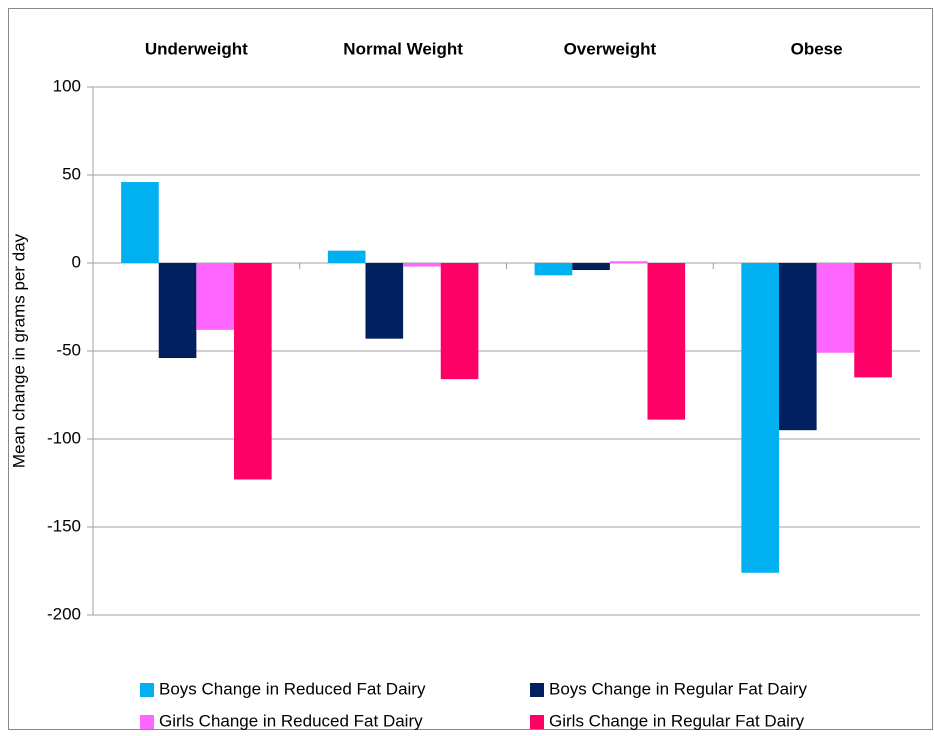 The image size is (934, 736). Describe the element at coordinates (76, 261) in the screenshot. I see `y-tick-label: 0` at that location.